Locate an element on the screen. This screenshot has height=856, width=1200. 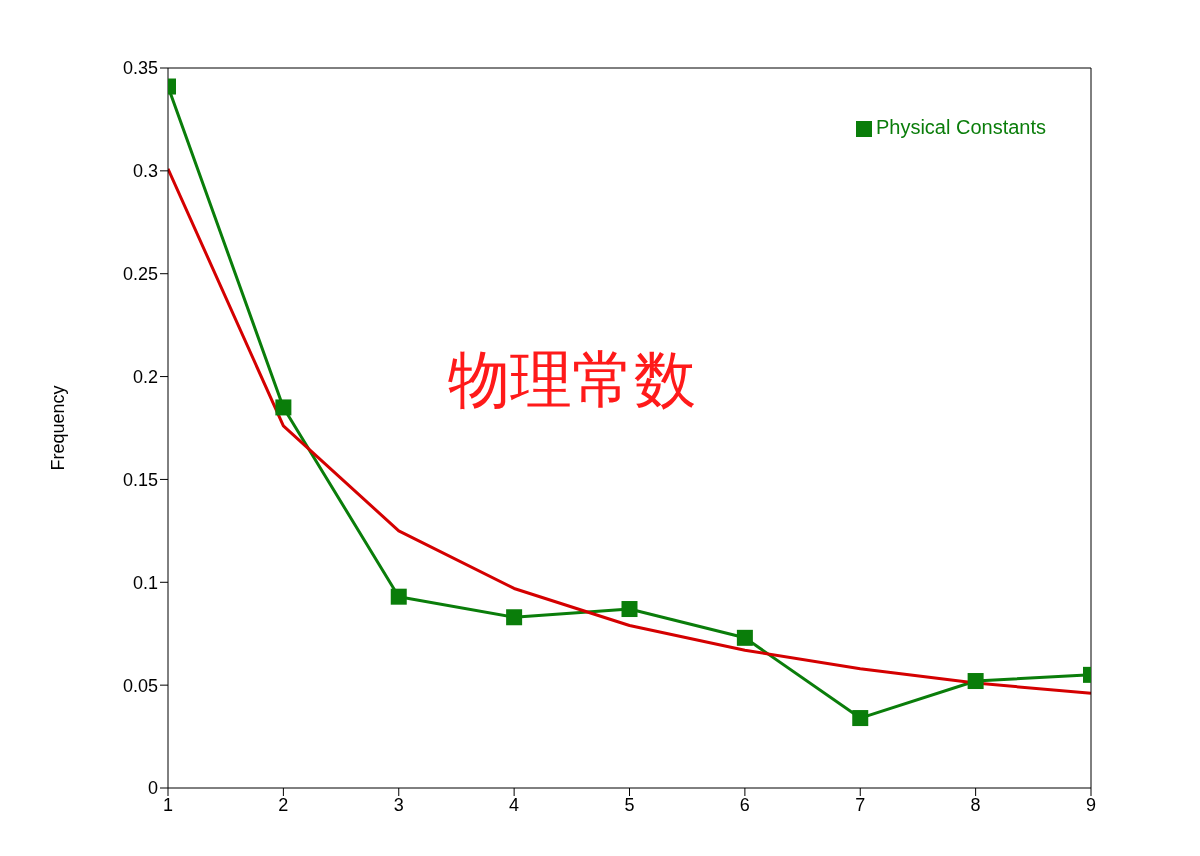
x-tick-label: 9 is located at coordinates (1091, 804).